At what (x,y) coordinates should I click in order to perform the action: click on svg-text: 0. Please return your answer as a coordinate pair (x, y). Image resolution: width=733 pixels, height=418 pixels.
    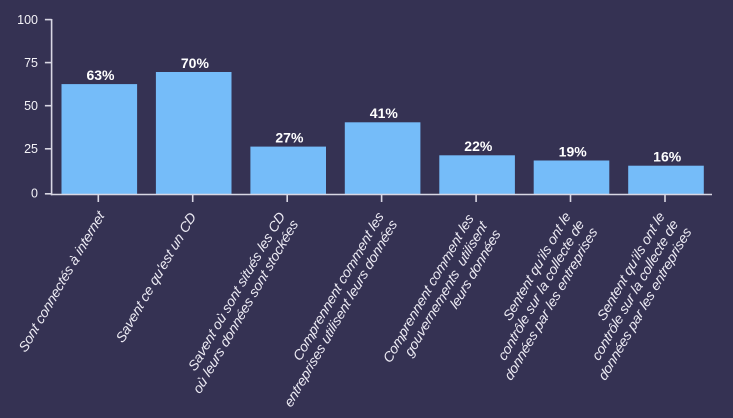
    Looking at the image, I should click on (34, 194).